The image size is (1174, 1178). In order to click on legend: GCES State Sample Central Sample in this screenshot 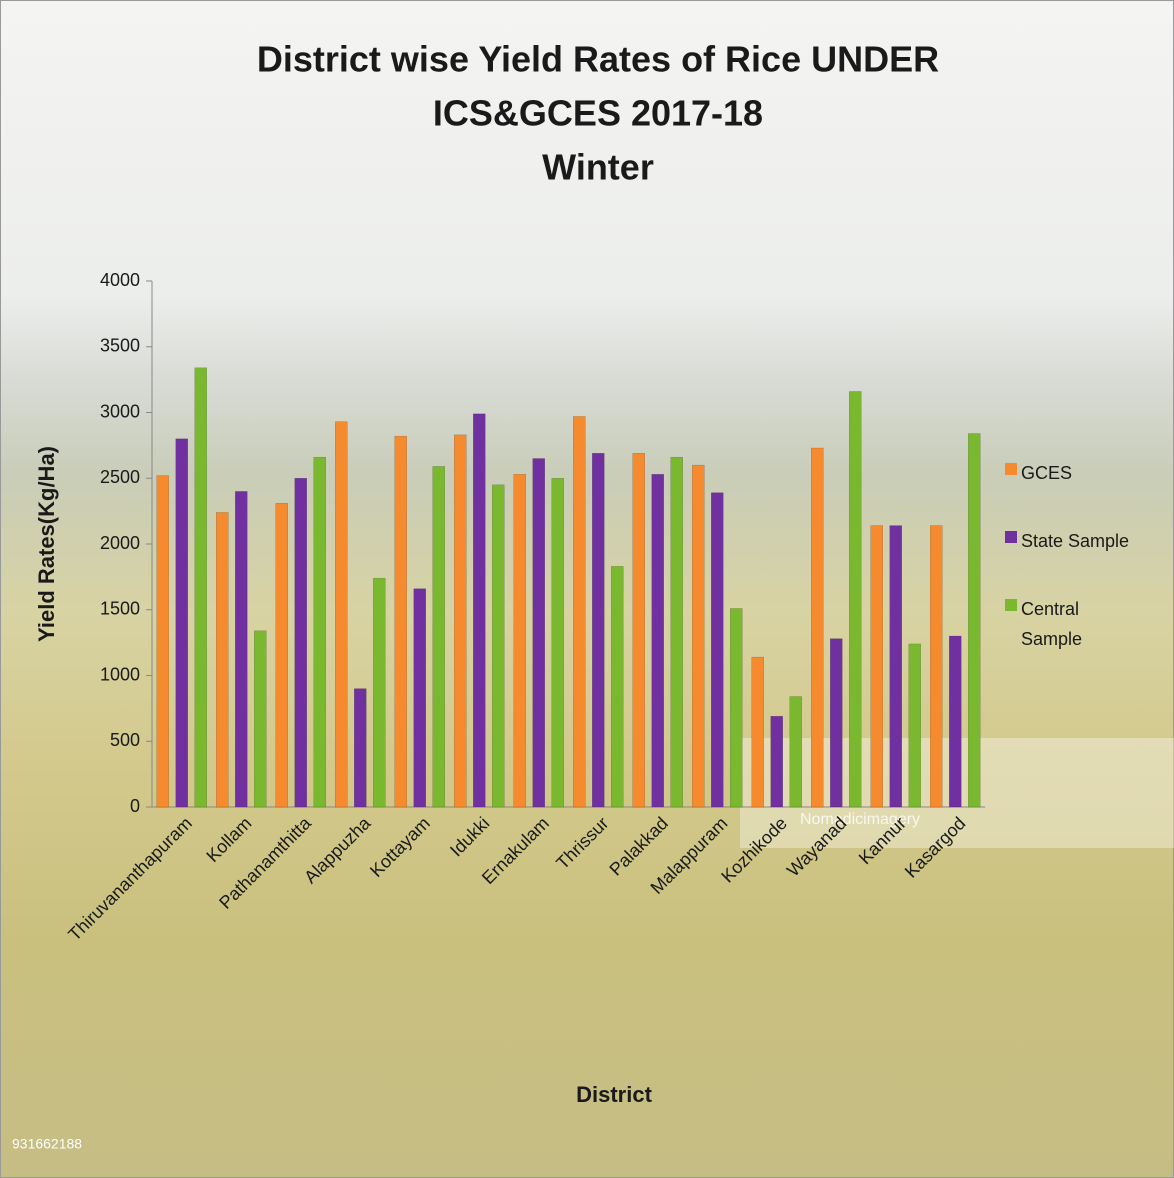, I will do `click(1085, 575)`.